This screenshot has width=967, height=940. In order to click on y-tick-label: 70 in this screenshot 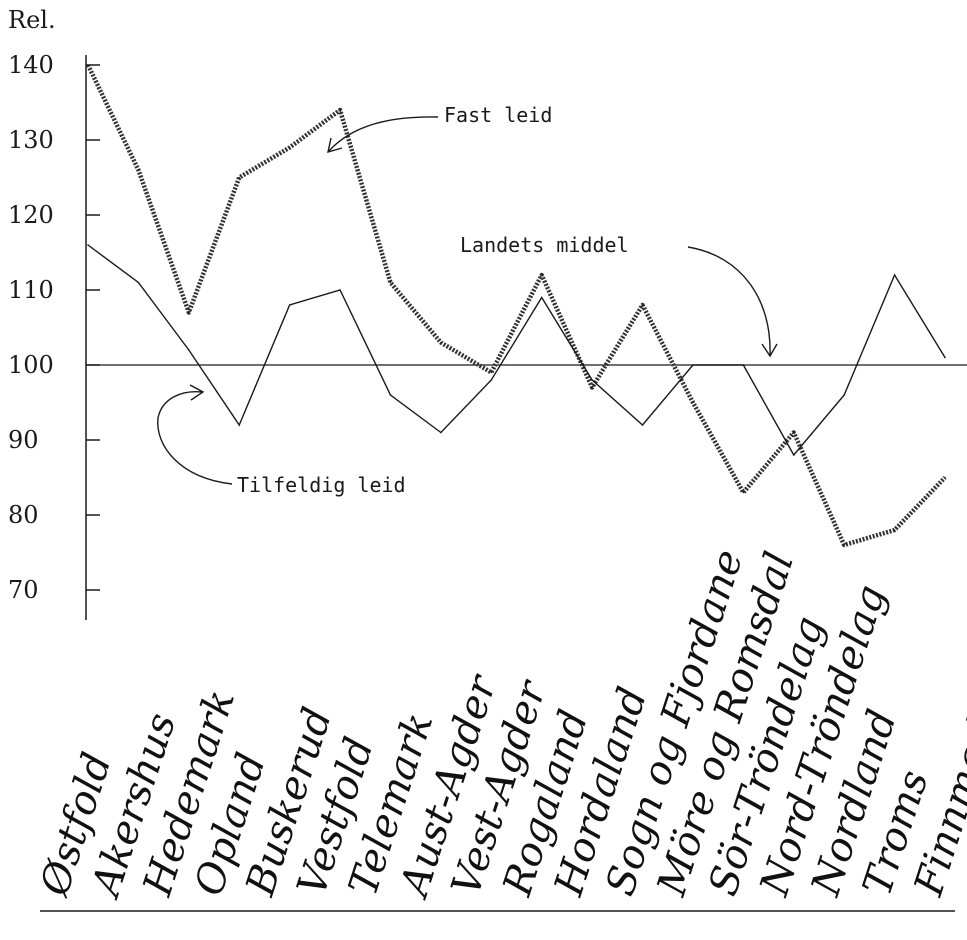, I will do `click(23, 590)`.